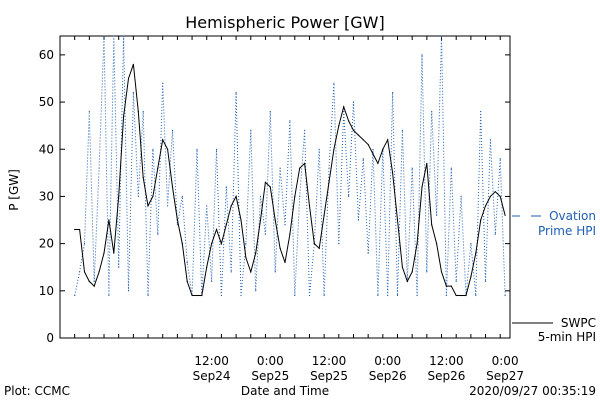 The image size is (600, 400). What do you see at coordinates (505, 376) in the screenshot?
I see `x-tick-date: Sep27` at bounding box center [505, 376].